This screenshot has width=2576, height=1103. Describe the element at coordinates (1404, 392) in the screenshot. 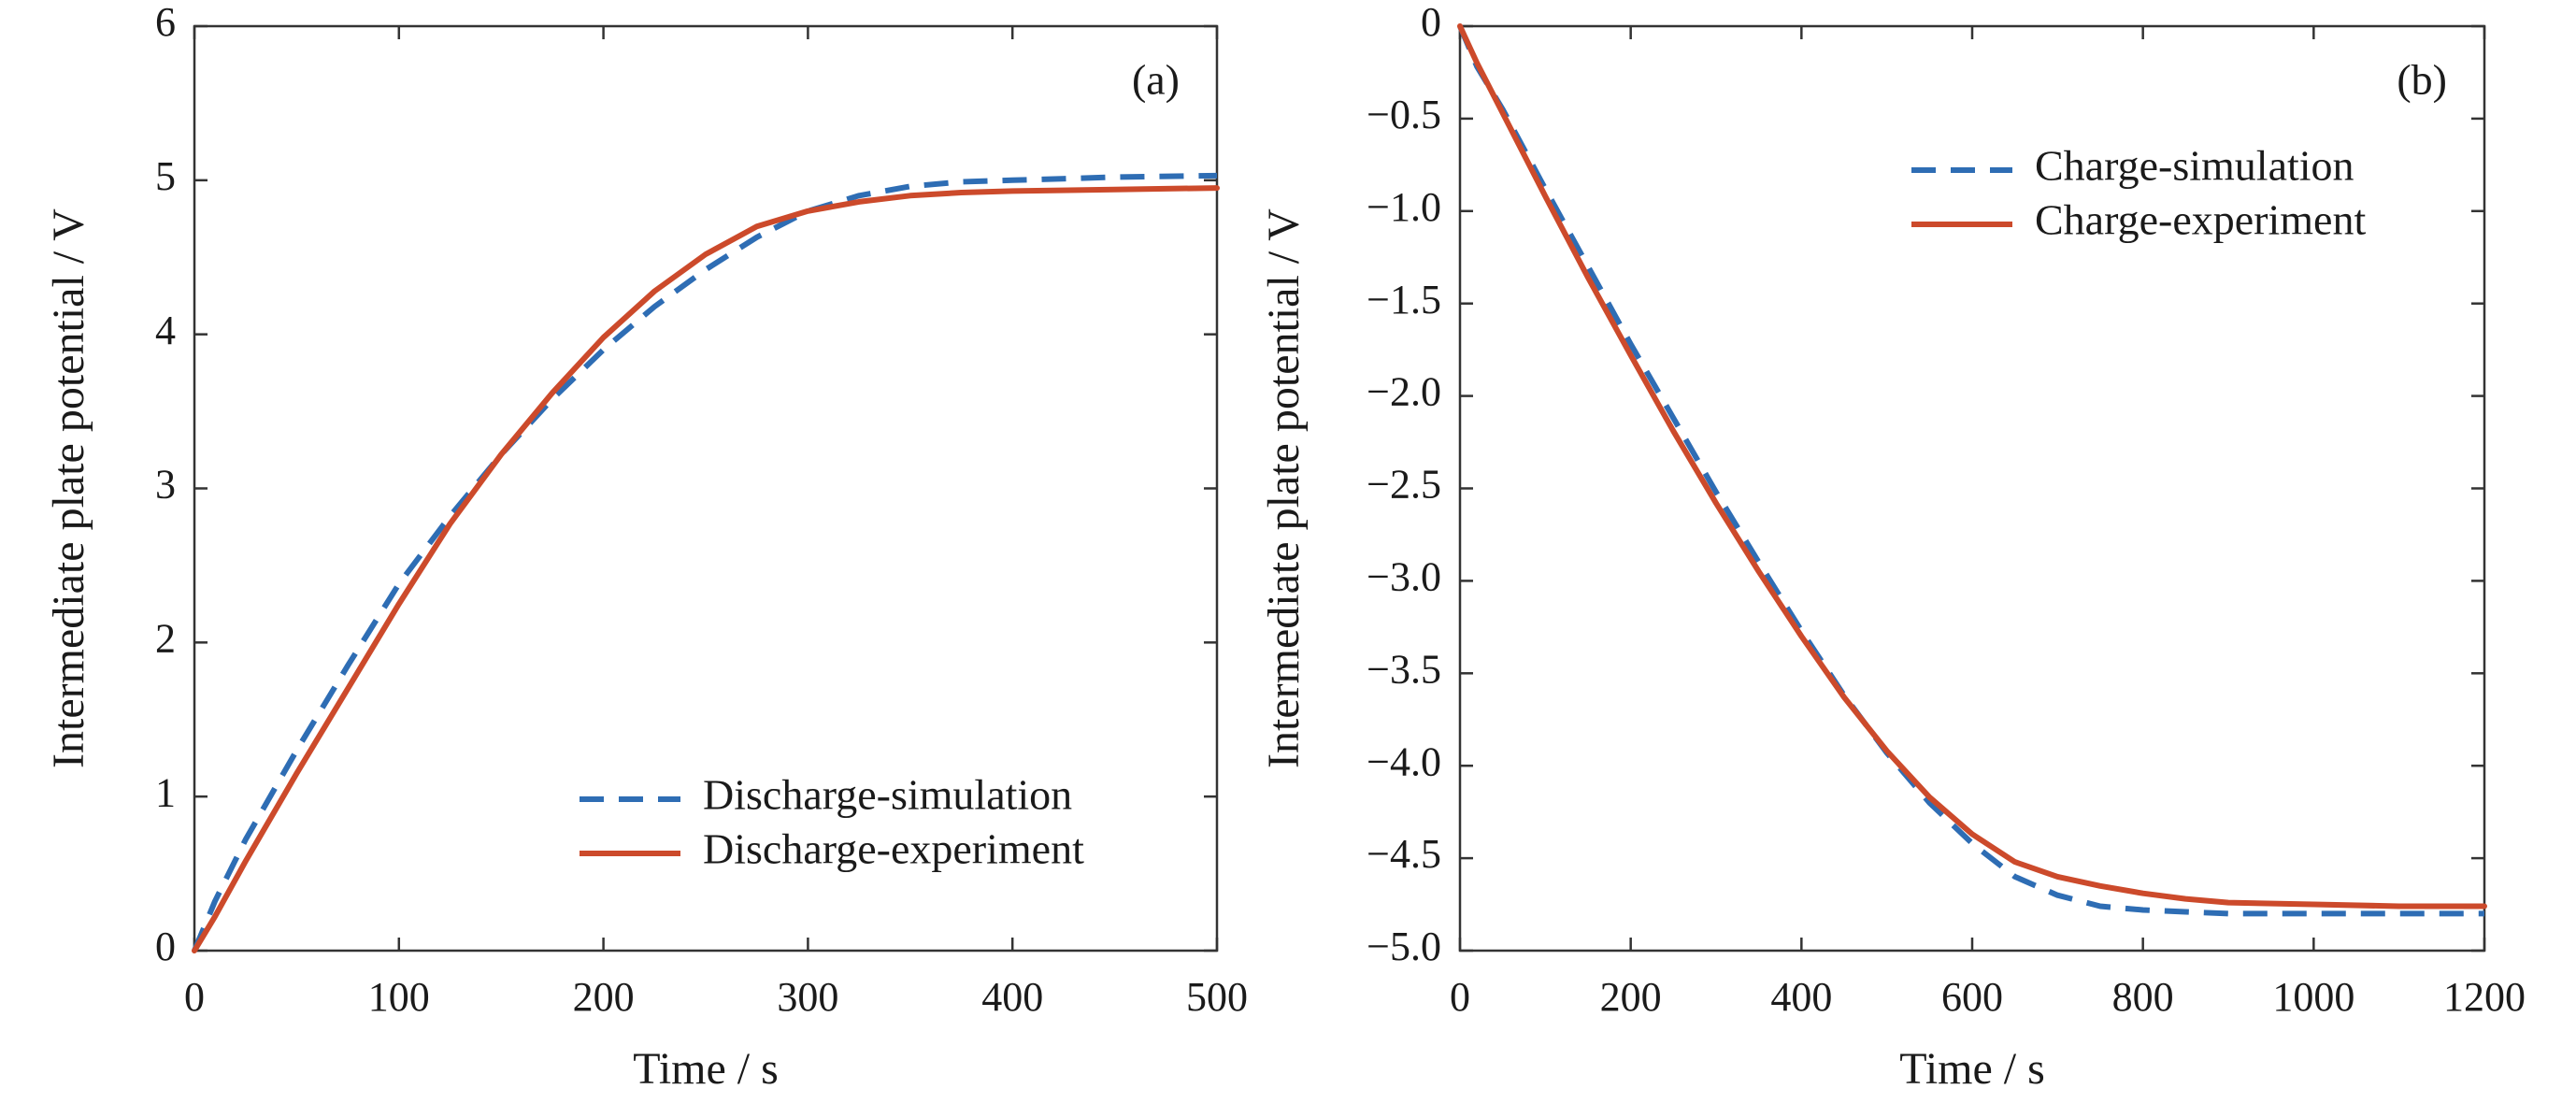

I see `y-tick-label: −2.0` at that location.